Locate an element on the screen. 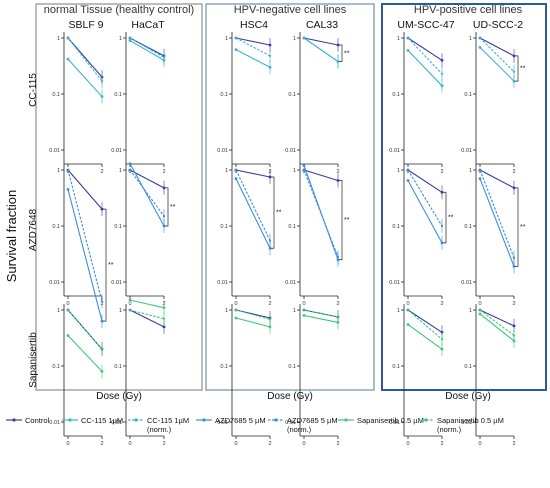 This screenshot has height=488, width=550. legend-label: Control is located at coordinates (37, 420).